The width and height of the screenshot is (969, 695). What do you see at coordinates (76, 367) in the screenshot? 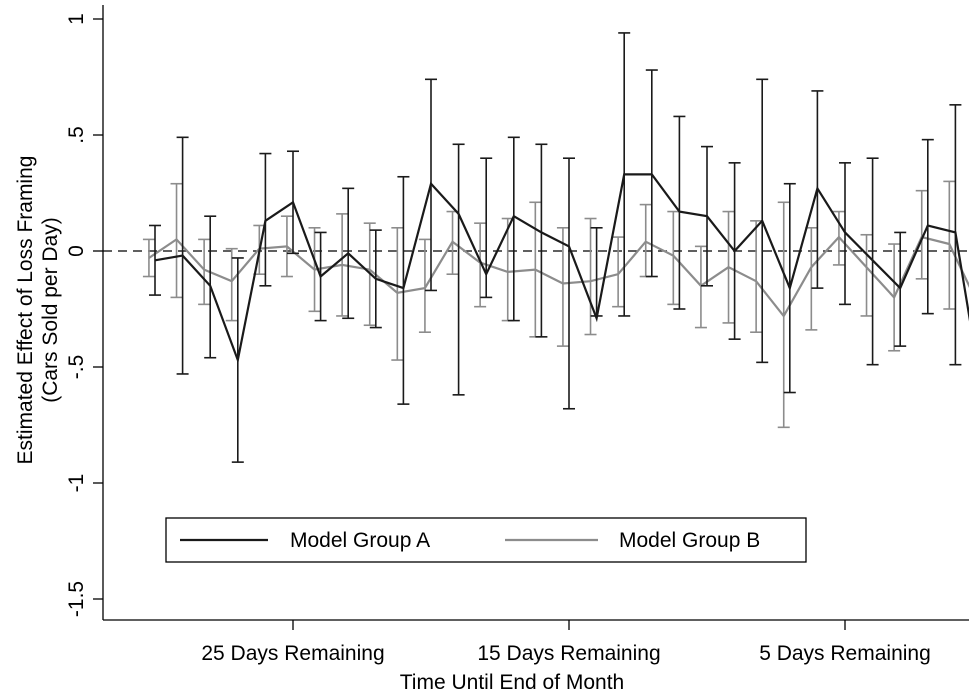
I see `y-tick-label: -.5` at bounding box center [76, 367].